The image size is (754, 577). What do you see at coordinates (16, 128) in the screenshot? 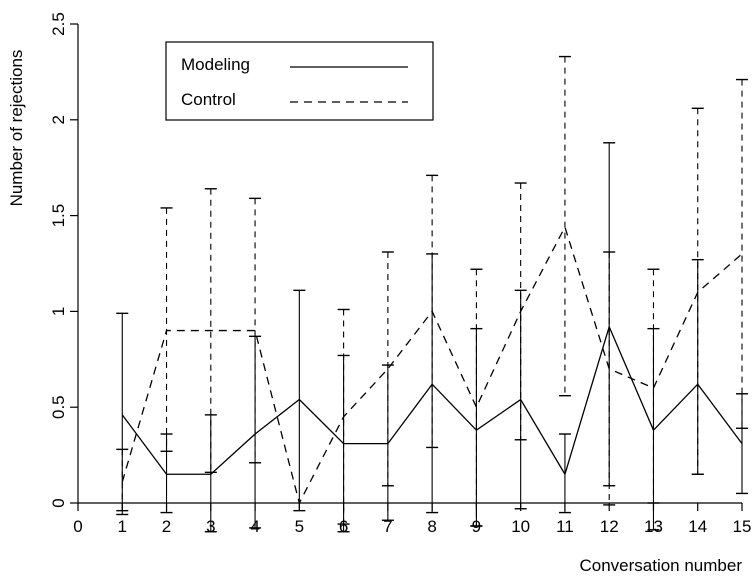
I see `y-axis-label: Number of rejections` at bounding box center [16, 128].